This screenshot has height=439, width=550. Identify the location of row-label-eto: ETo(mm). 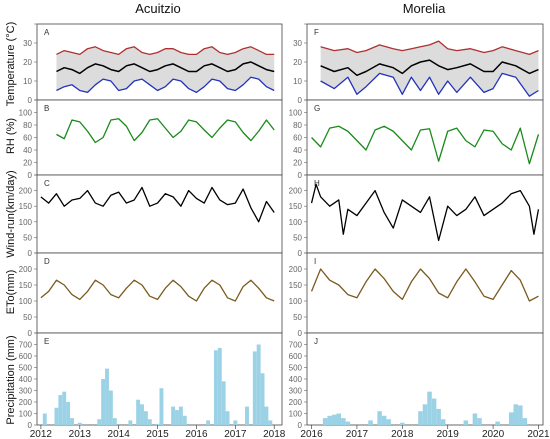
(11, 292).